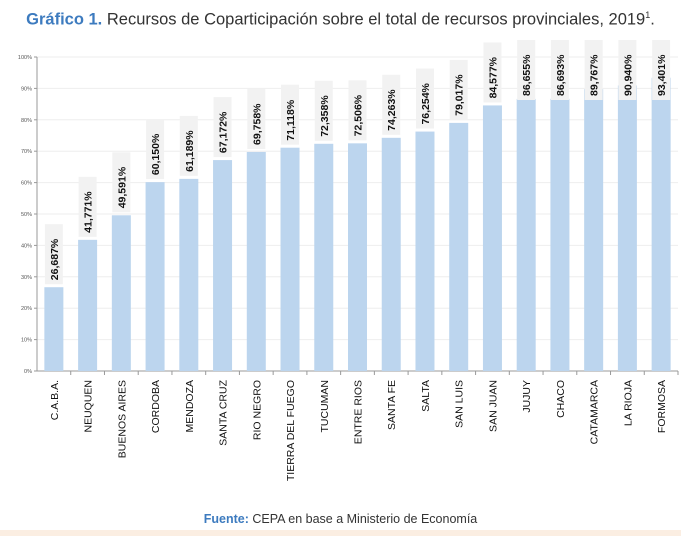 Image resolution: width=681 pixels, height=536 pixels. I want to click on data-label: 41,771%, so click(89, 212).